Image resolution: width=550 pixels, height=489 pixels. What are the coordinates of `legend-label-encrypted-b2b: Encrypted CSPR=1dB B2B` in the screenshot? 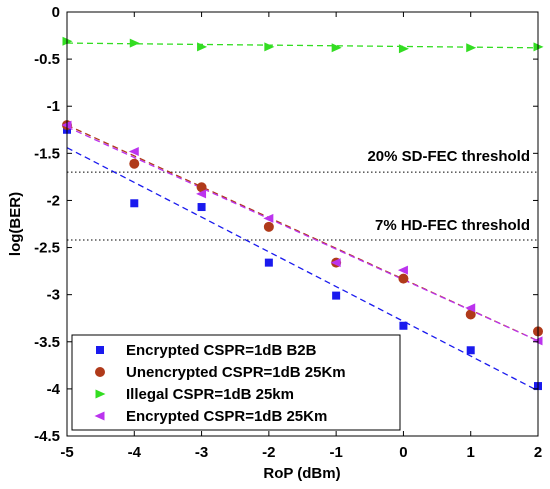 It's located at (221, 350).